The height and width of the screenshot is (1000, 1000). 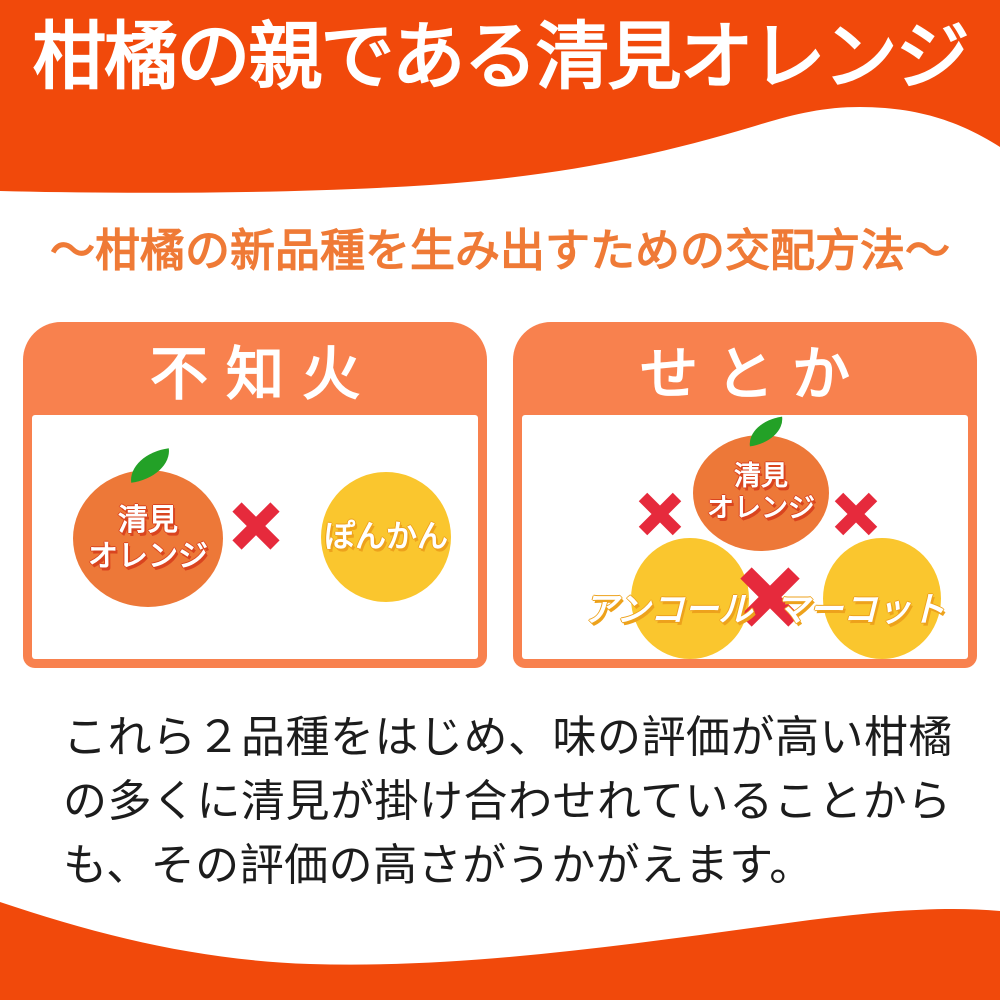 I want to click on fruit-label: マーコット, so click(x=860, y=610).